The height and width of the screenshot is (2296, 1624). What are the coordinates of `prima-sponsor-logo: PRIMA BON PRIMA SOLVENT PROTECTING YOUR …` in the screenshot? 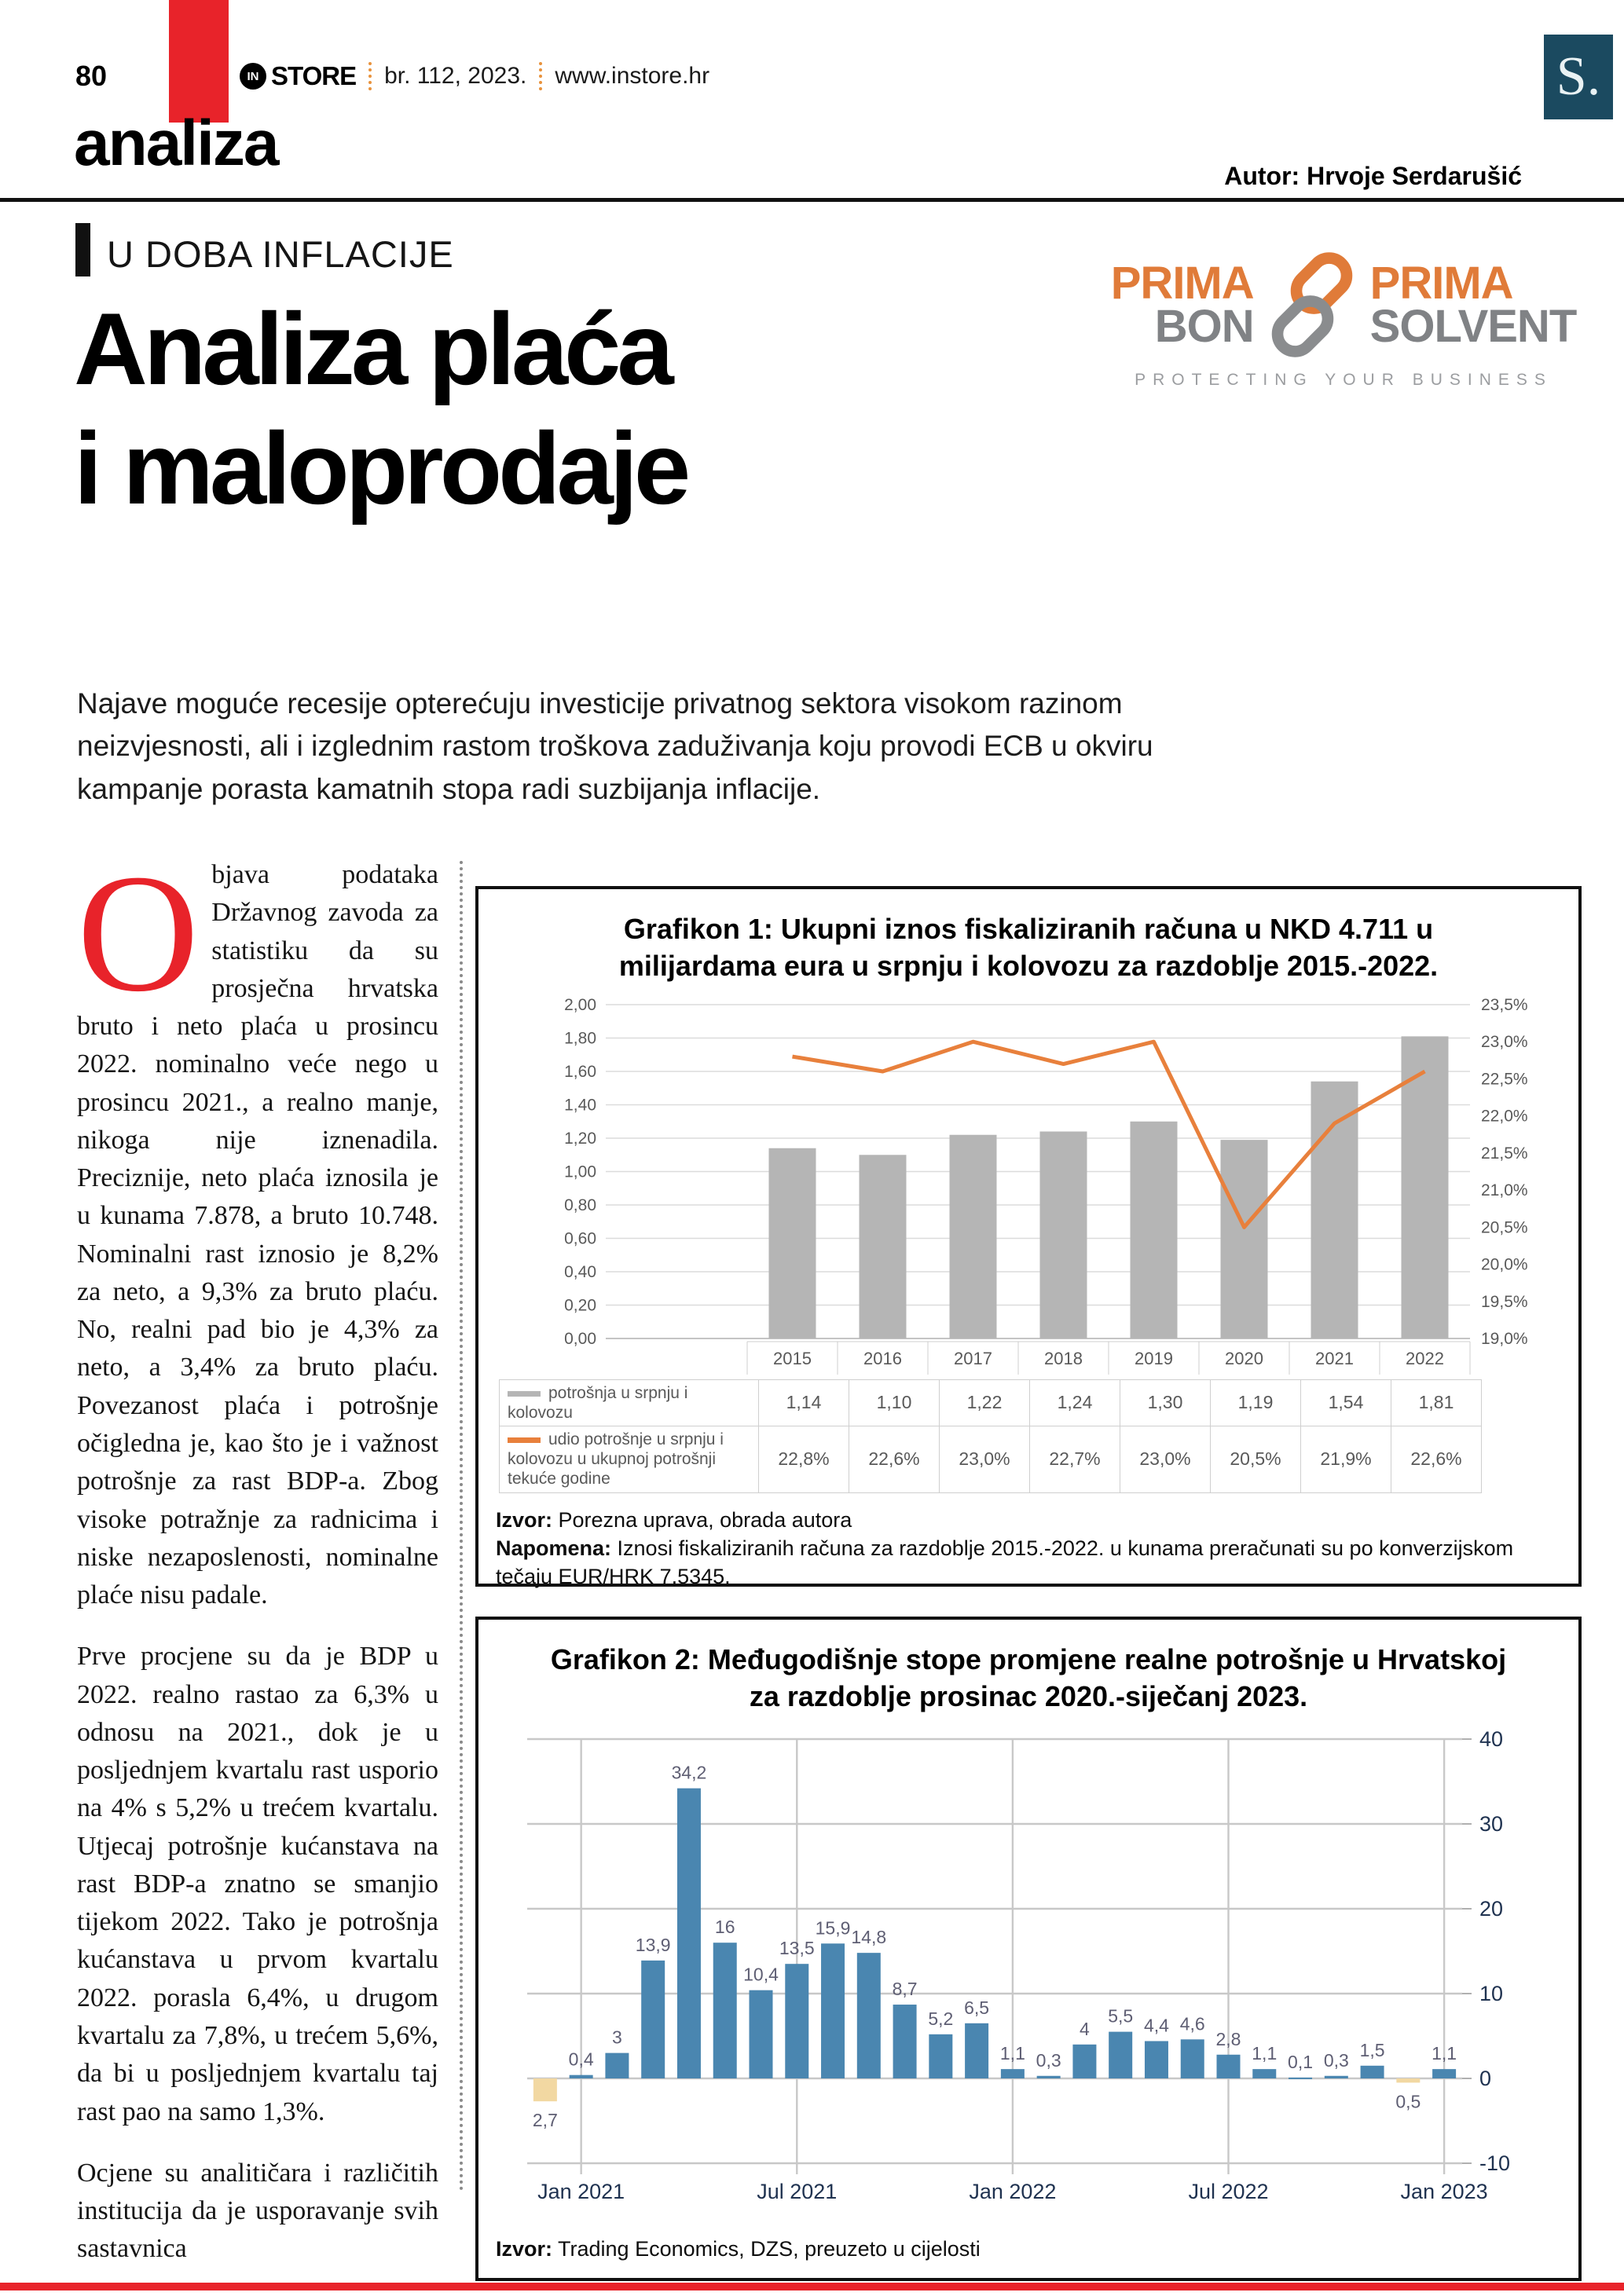 It's located at (1343, 320).